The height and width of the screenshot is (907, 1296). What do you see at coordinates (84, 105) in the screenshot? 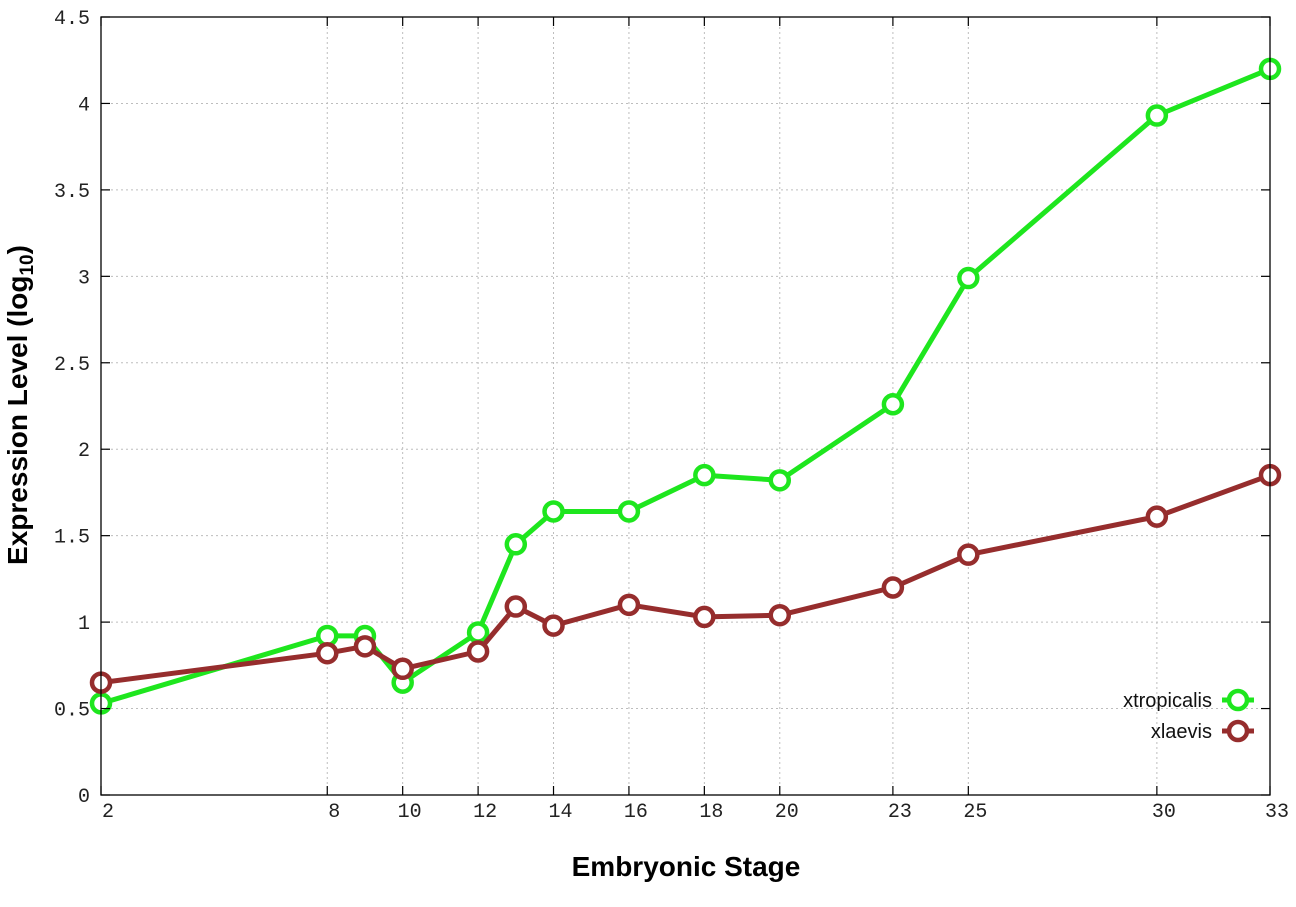
I see `y-tick-label: 4` at bounding box center [84, 105].